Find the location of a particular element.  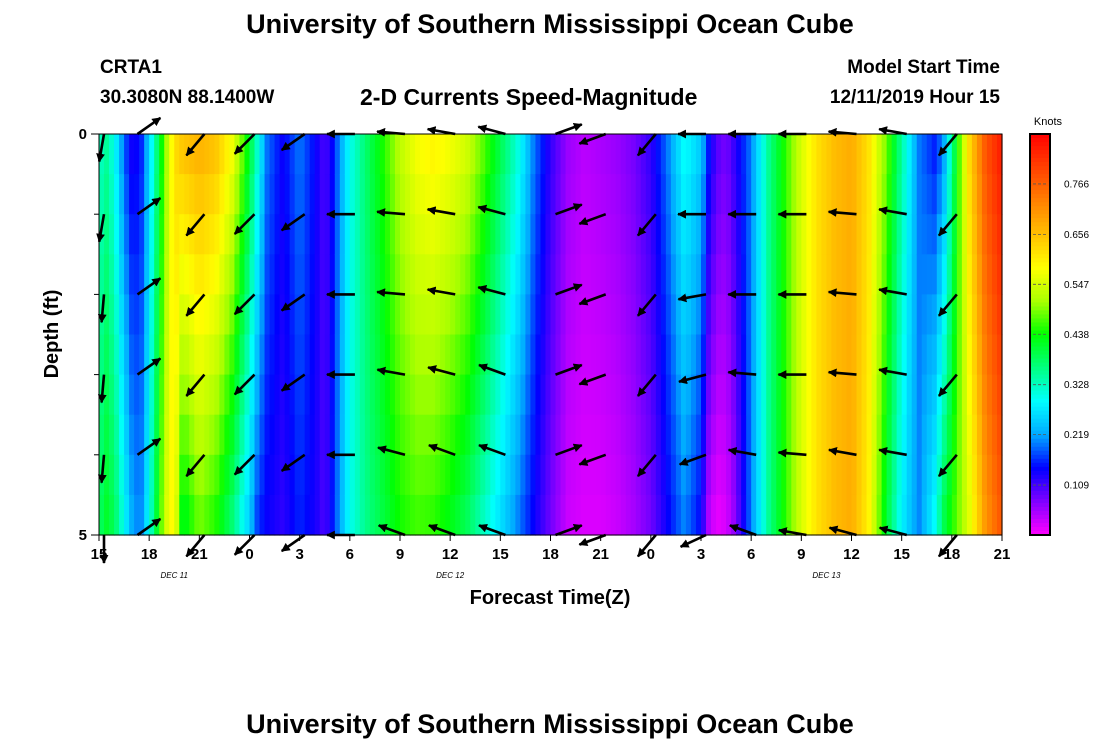

station-coordinates: 30.3080N 88.1400W is located at coordinates (187, 97).